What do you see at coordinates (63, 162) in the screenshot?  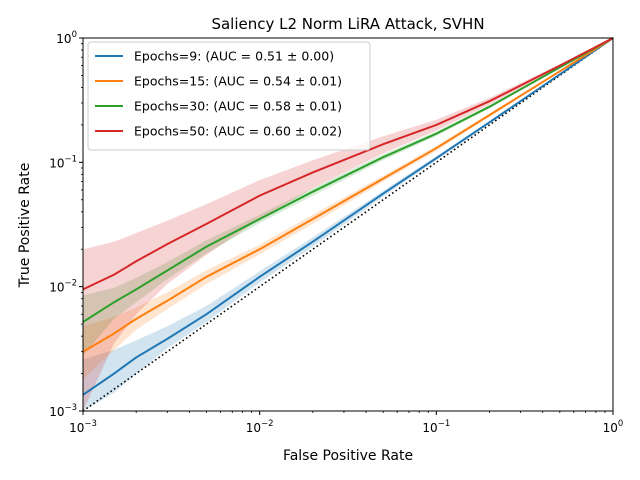 I see `y-tick-label-3: 10⁻¹` at bounding box center [63, 162].